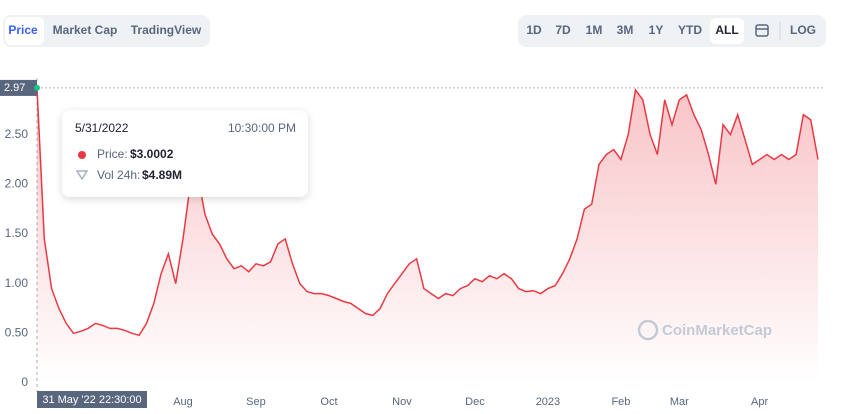 The width and height of the screenshot is (850, 414). Describe the element at coordinates (475, 402) in the screenshot. I see `x-tick-label: Dec` at that location.